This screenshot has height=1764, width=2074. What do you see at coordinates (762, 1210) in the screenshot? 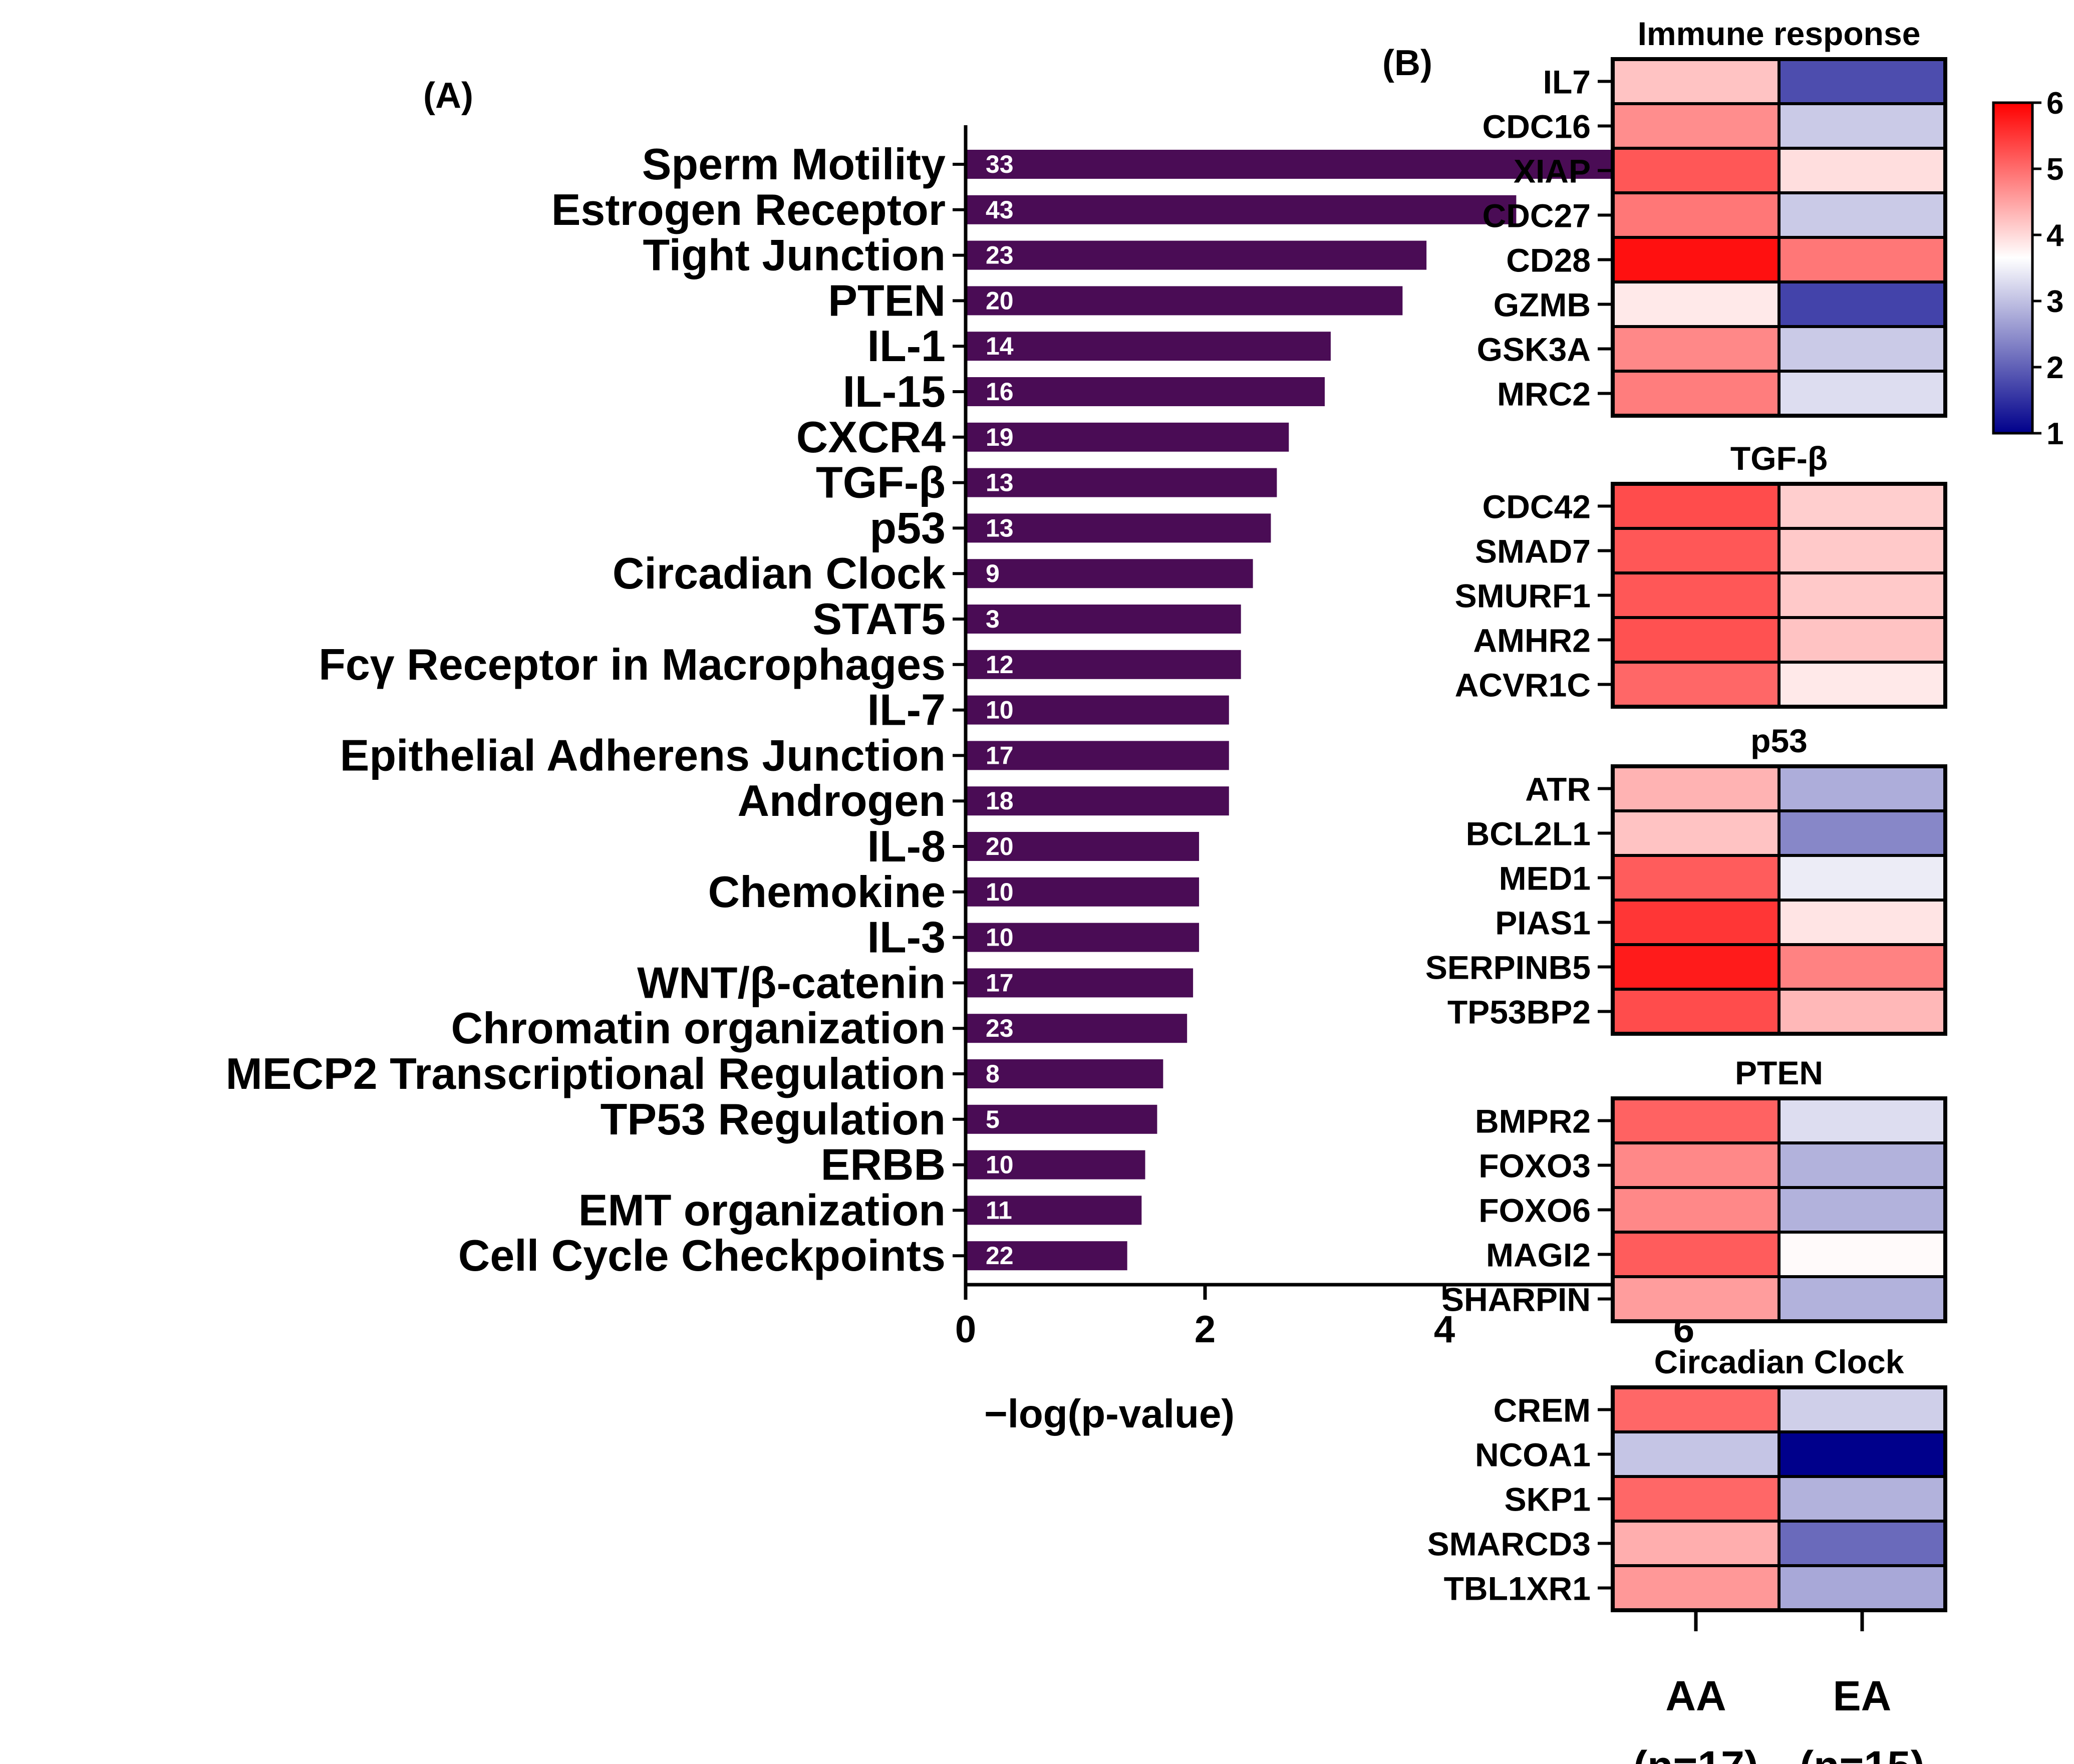
I see `bar-category-label: EMT organization` at bounding box center [762, 1210].